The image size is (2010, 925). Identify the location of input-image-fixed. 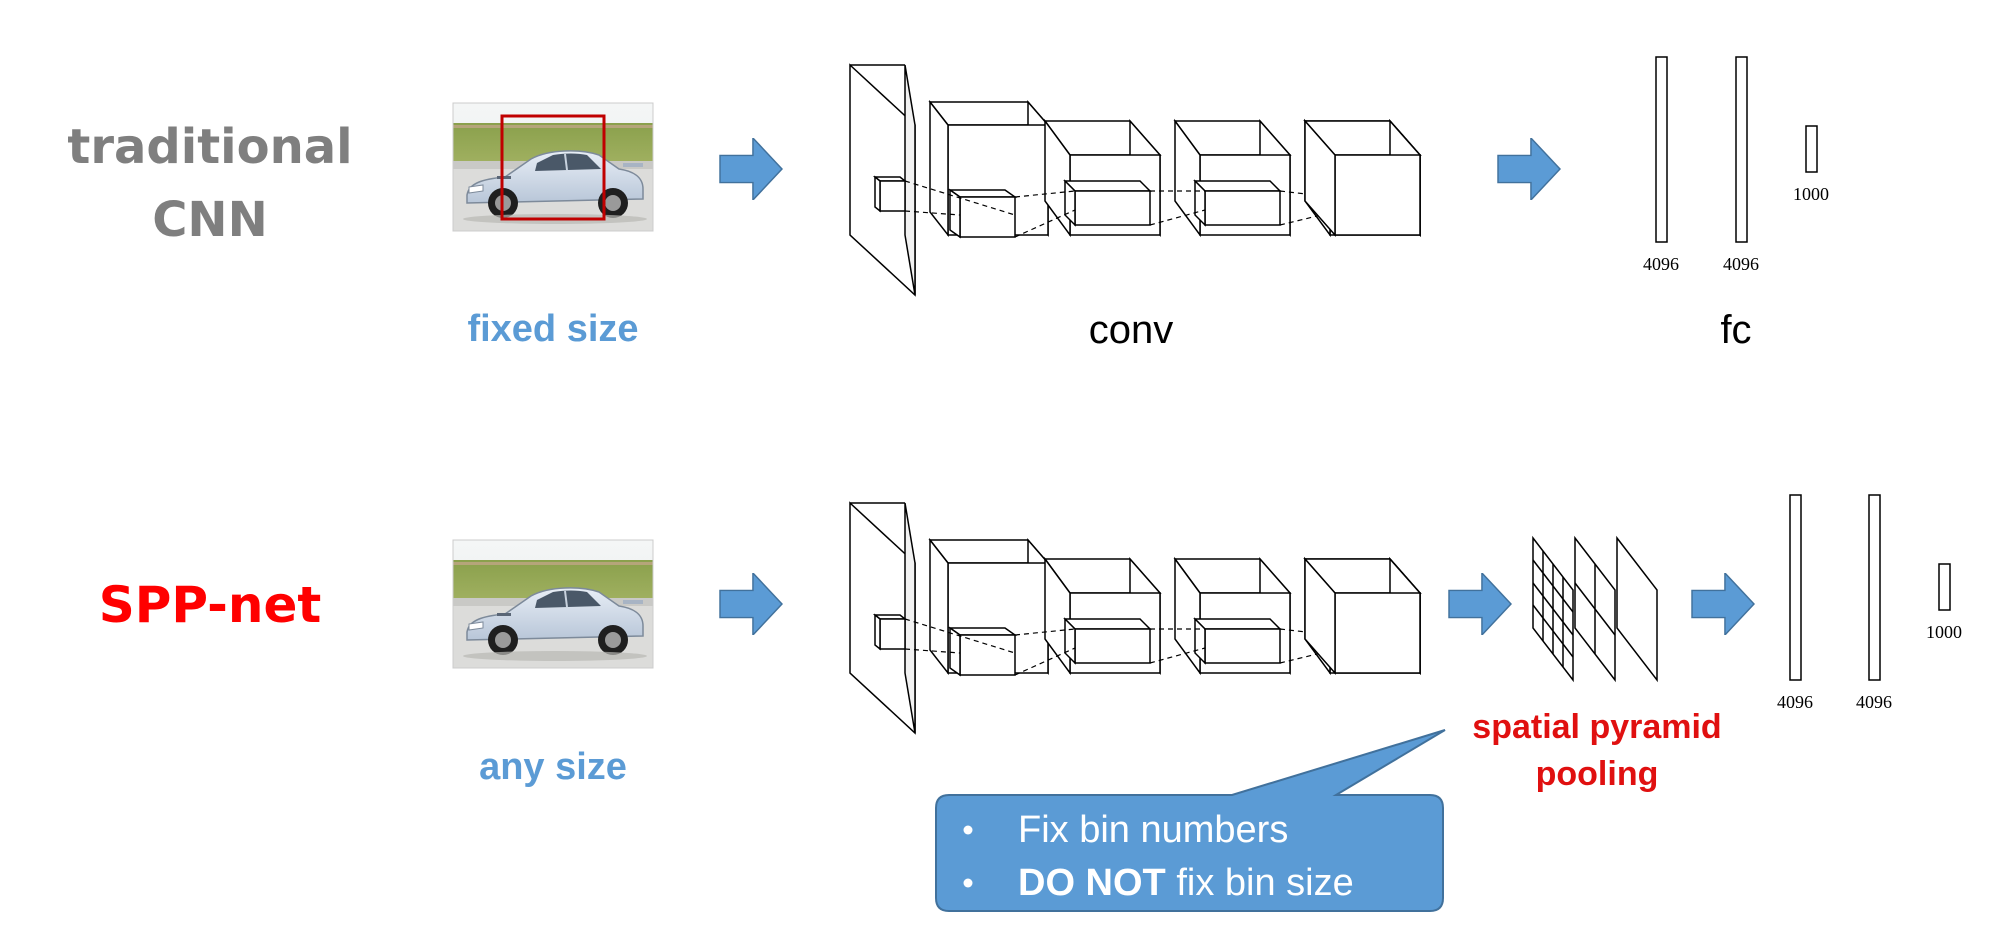
(553, 167).